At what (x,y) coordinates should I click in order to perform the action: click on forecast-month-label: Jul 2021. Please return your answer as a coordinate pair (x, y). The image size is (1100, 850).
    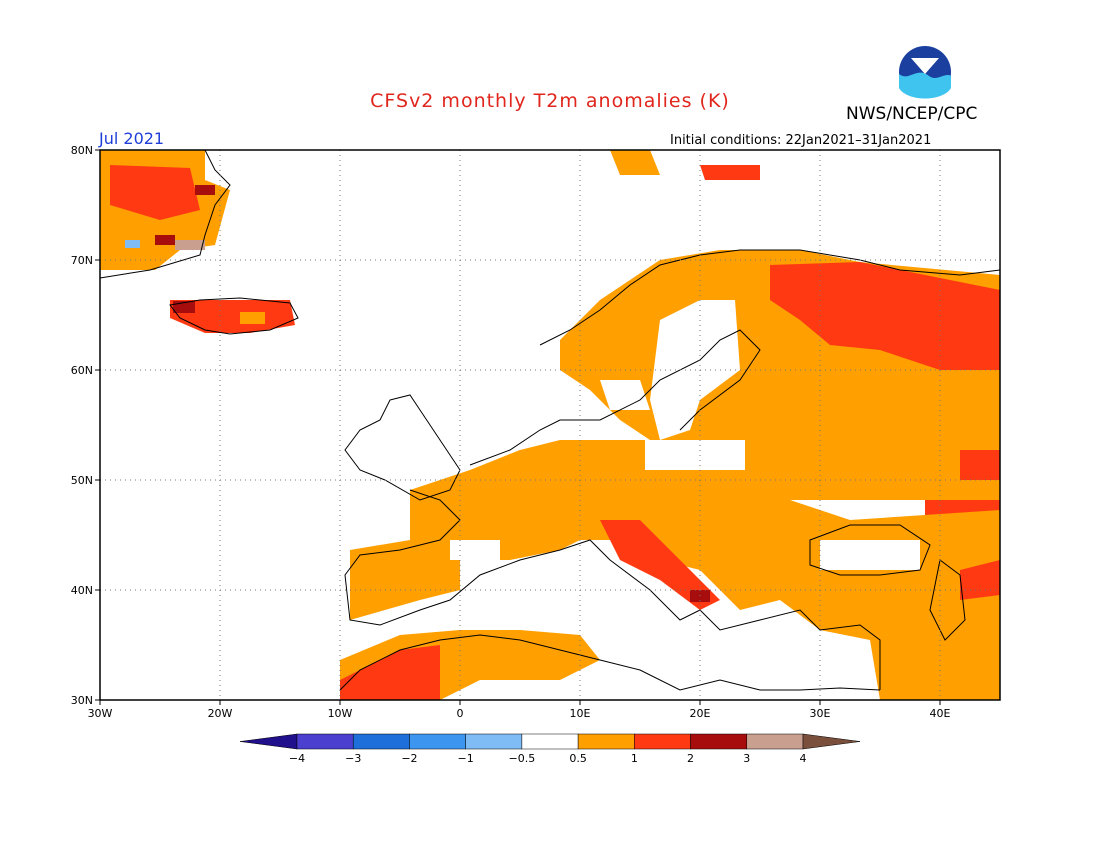
    Looking at the image, I should click on (132, 138).